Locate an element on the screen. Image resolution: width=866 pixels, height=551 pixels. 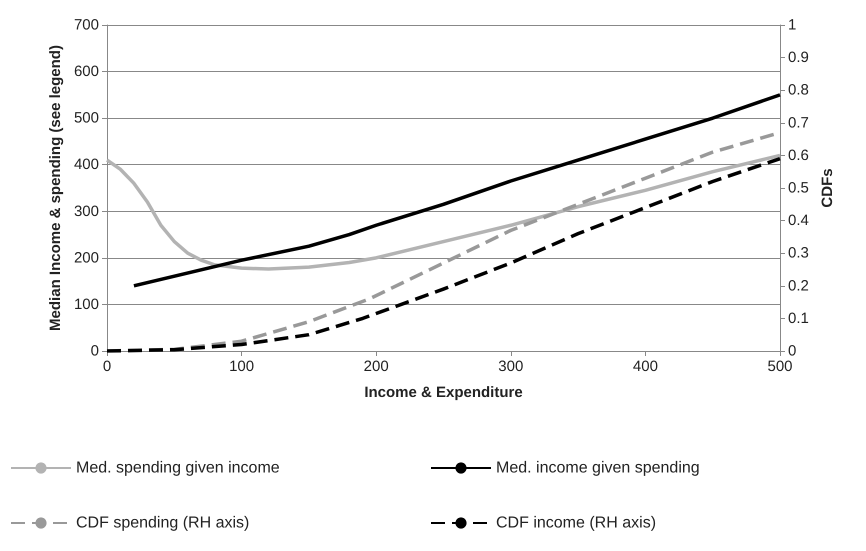
x-tick-label: 300 is located at coordinates (511, 366).